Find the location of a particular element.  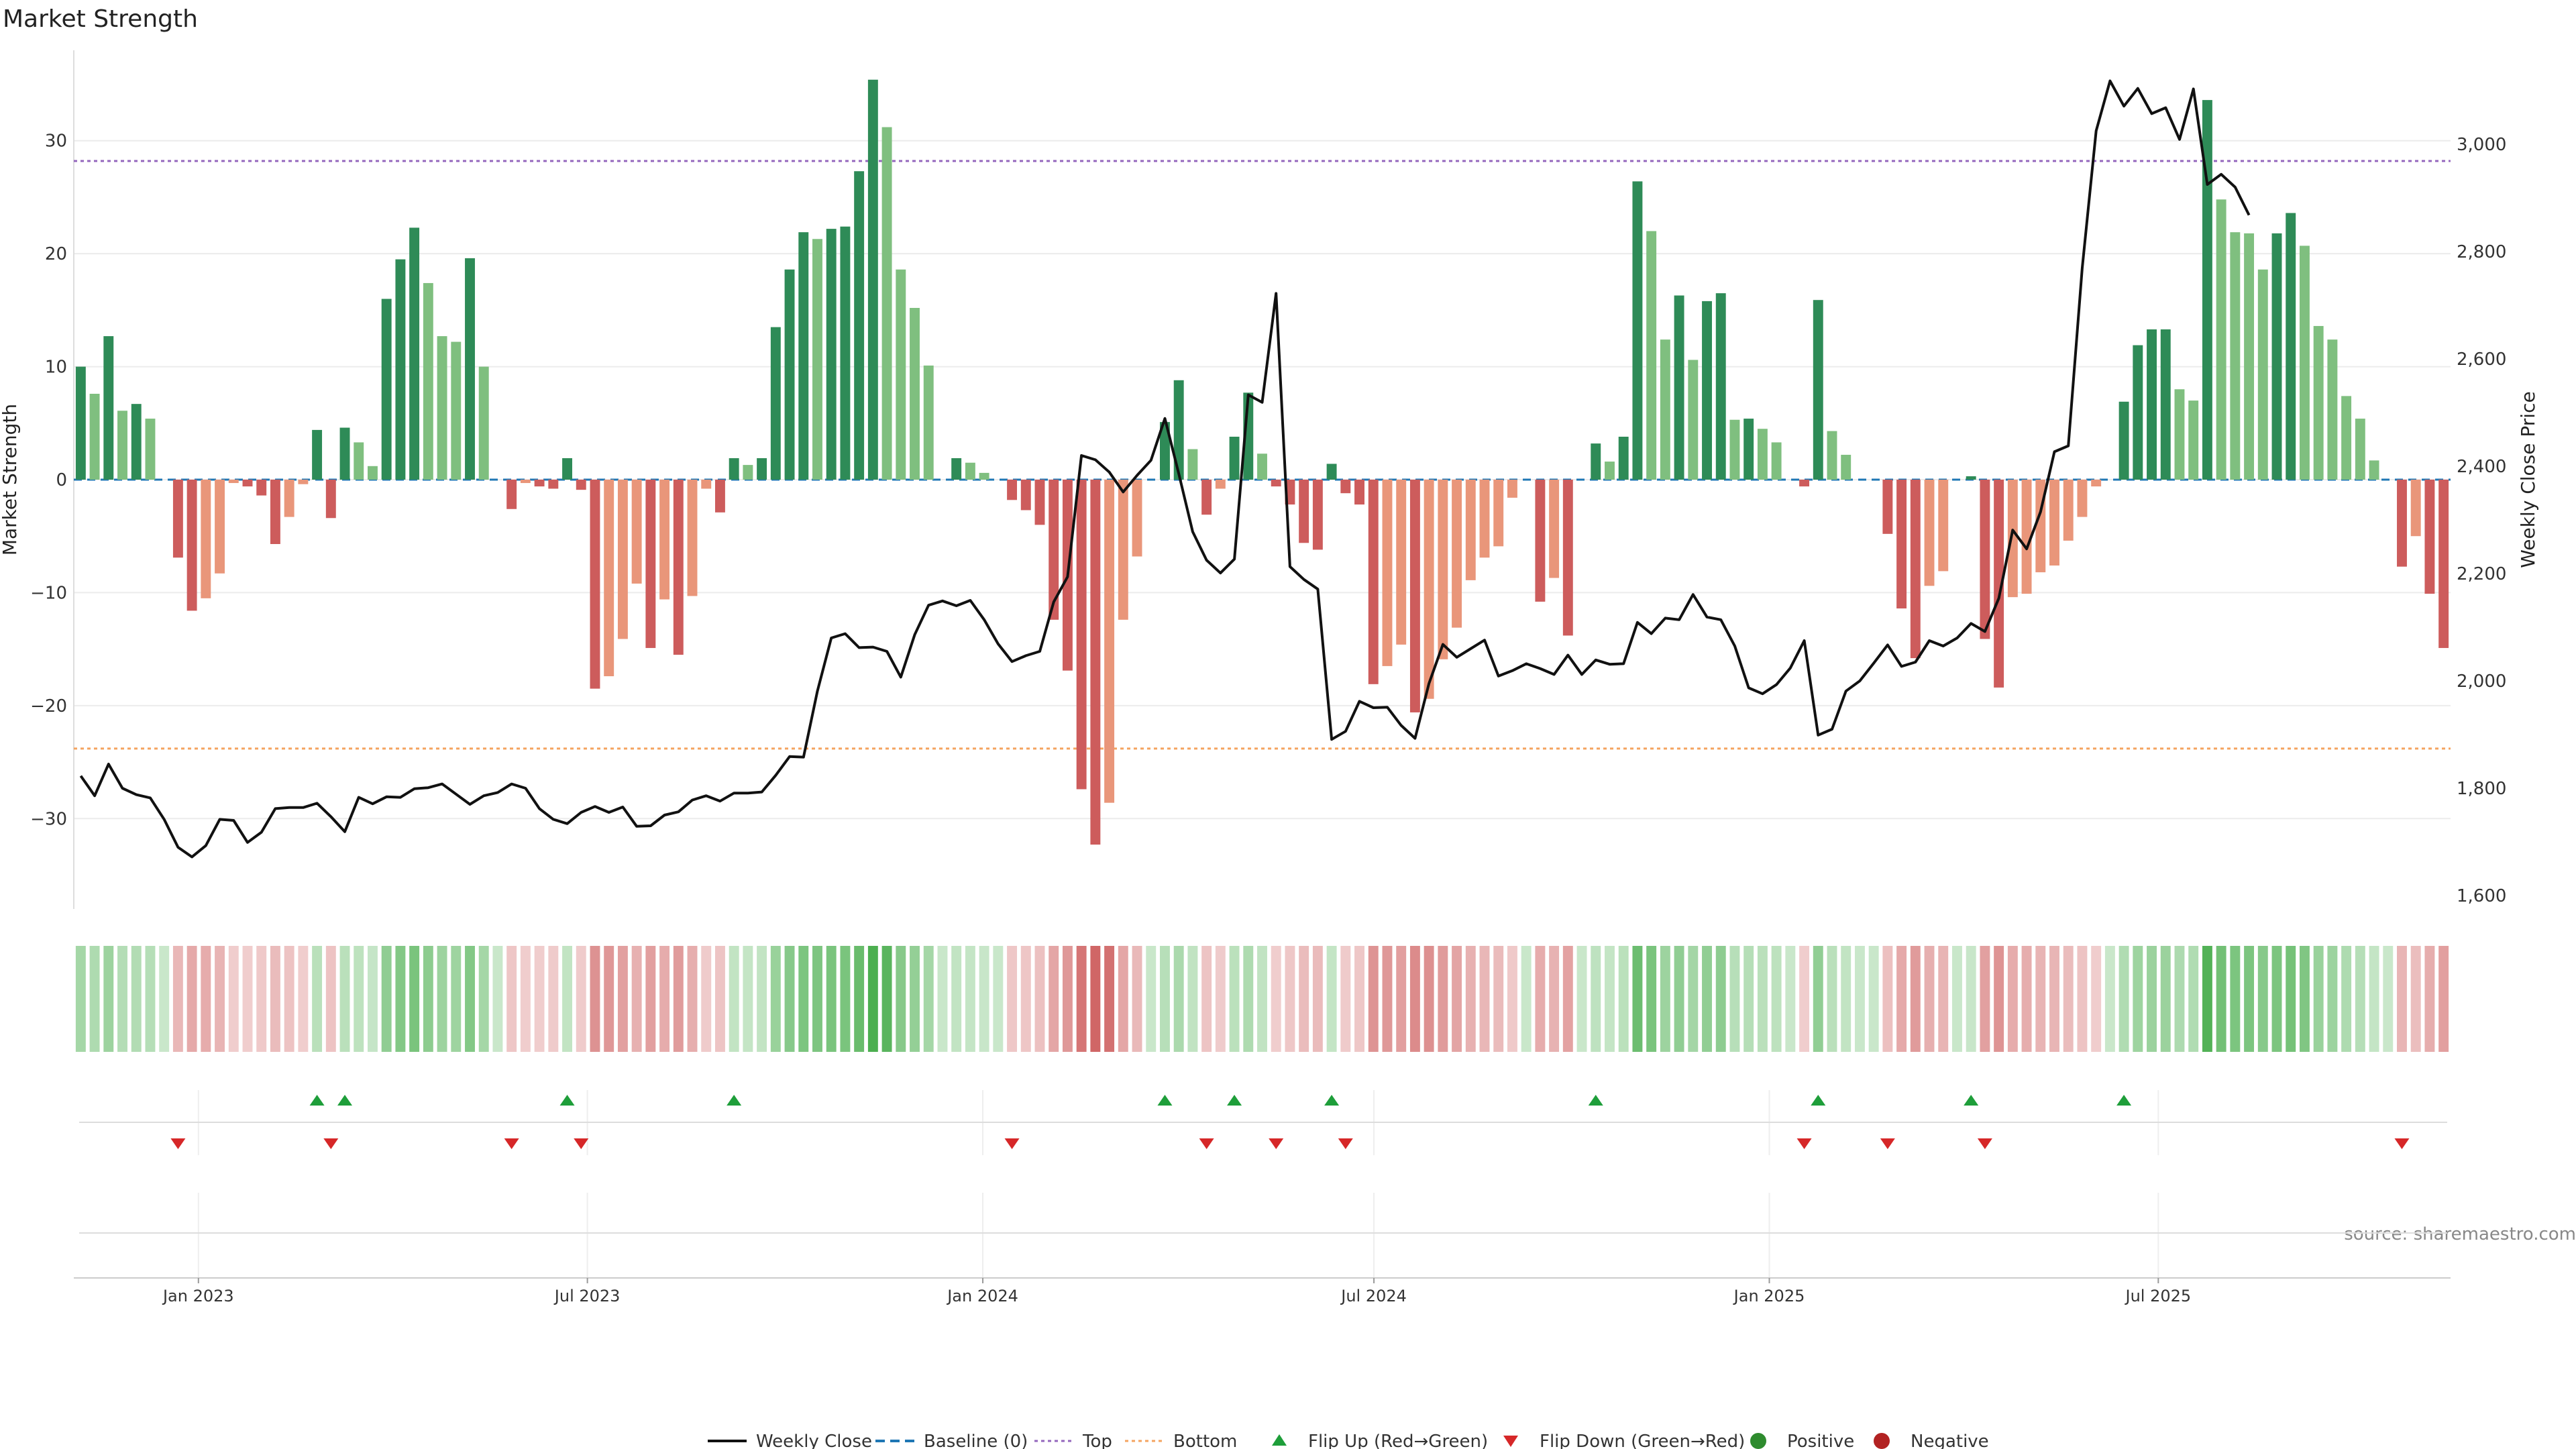

y2-tick-label: 1,800 is located at coordinates (2481, 789).